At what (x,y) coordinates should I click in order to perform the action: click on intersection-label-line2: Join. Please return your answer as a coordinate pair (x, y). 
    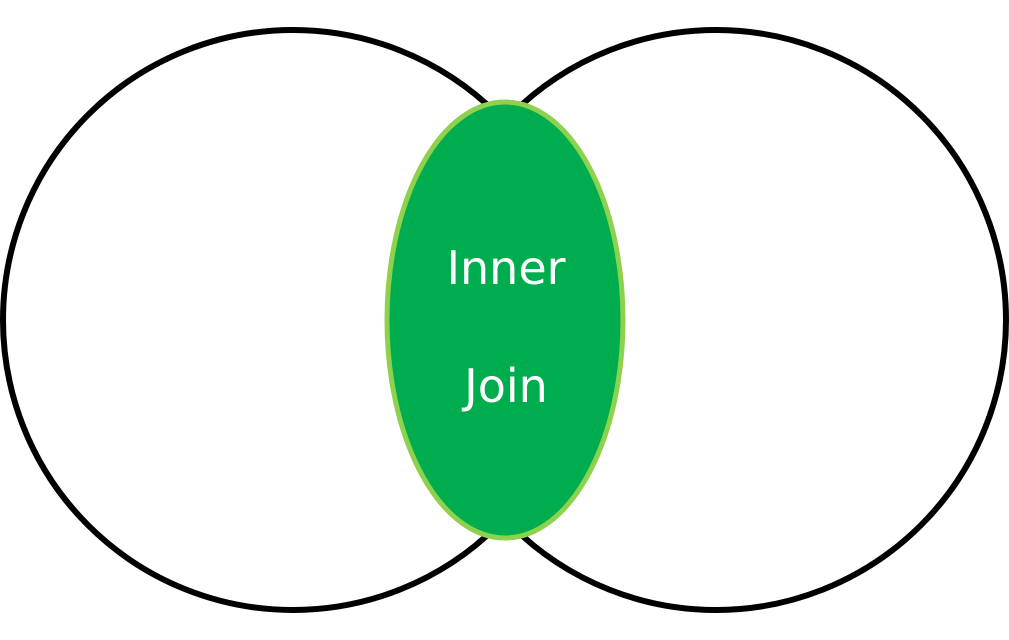
    Looking at the image, I should click on (504, 386).